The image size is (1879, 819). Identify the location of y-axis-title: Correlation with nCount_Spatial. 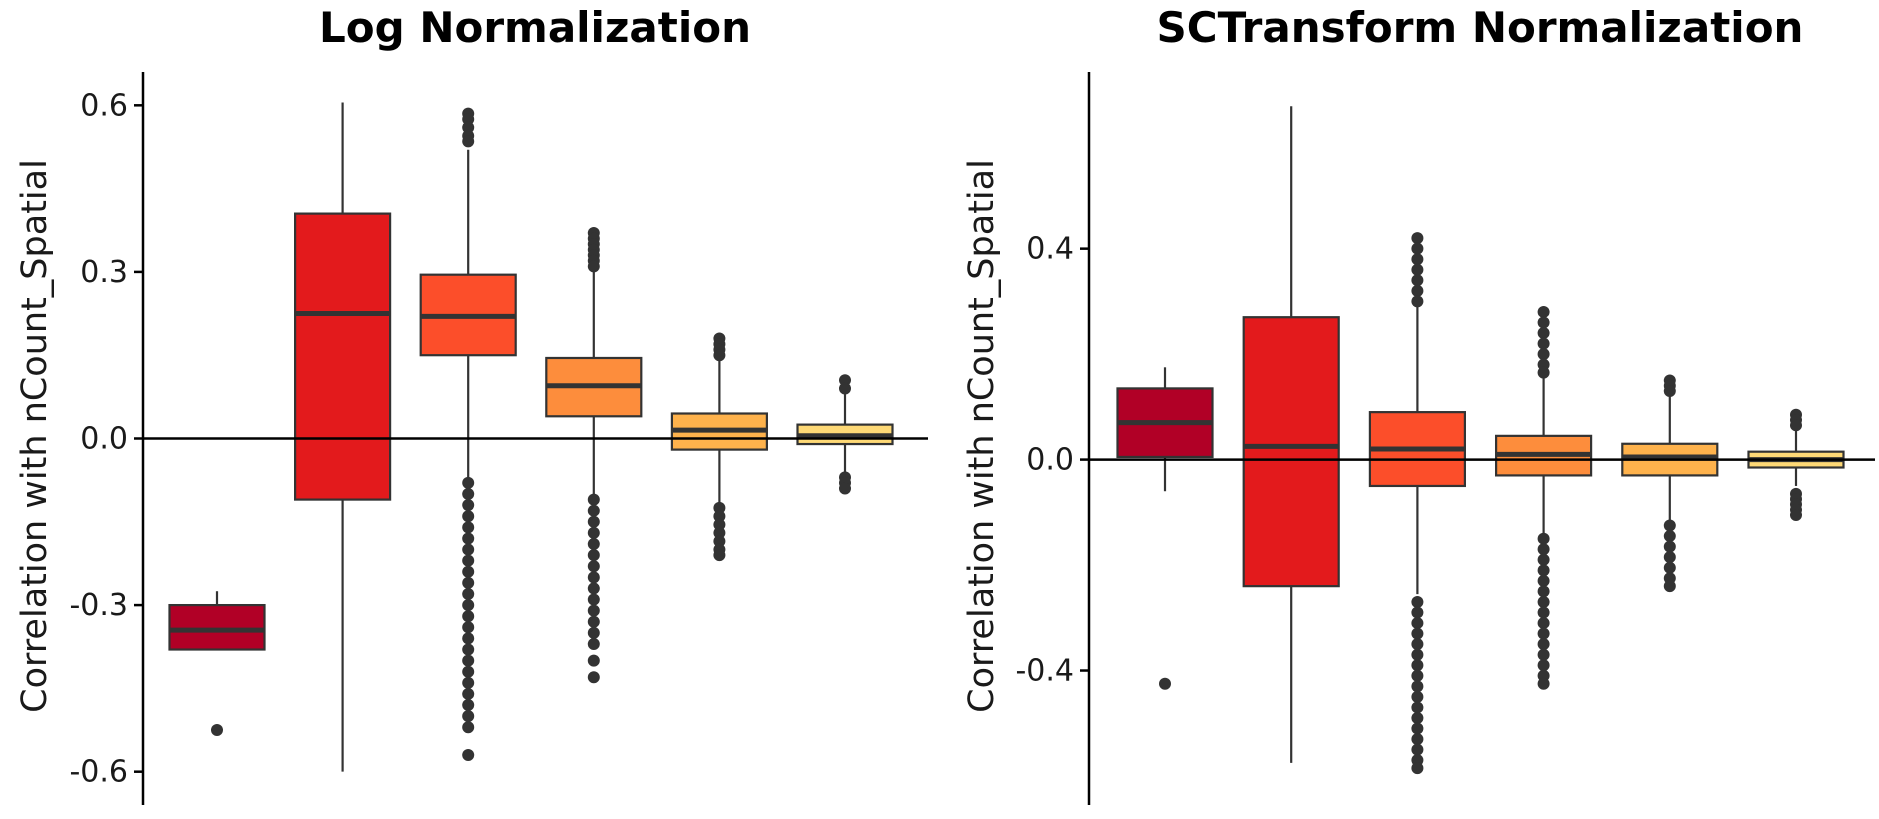
(982, 436).